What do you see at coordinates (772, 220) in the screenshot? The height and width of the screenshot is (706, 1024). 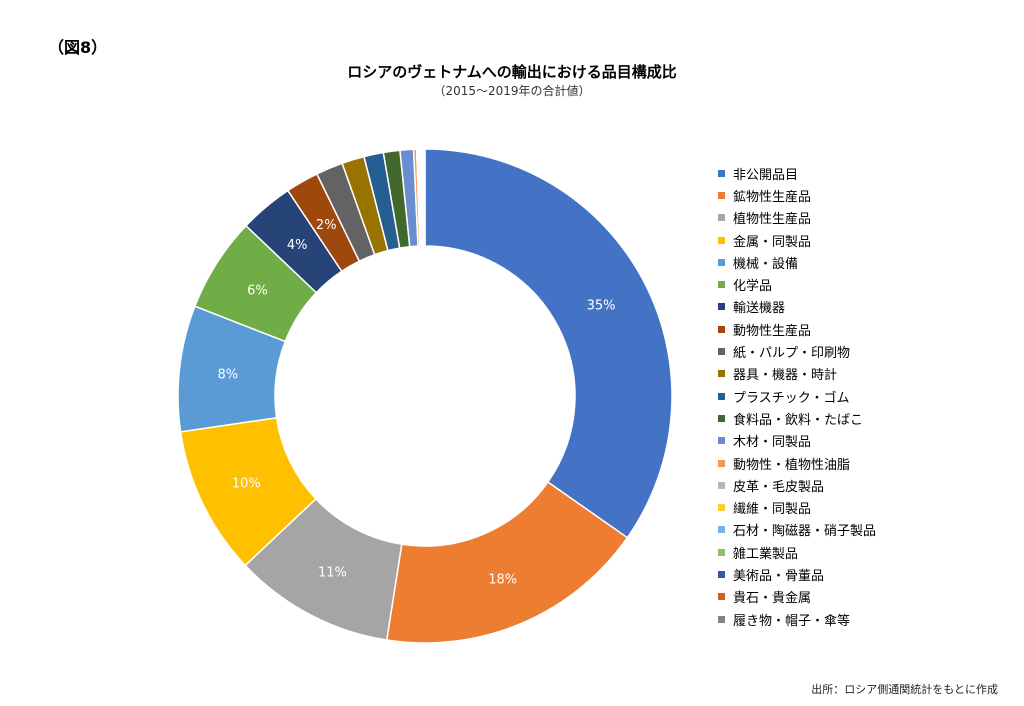 I see `legend-label: 植物性生産品` at bounding box center [772, 220].